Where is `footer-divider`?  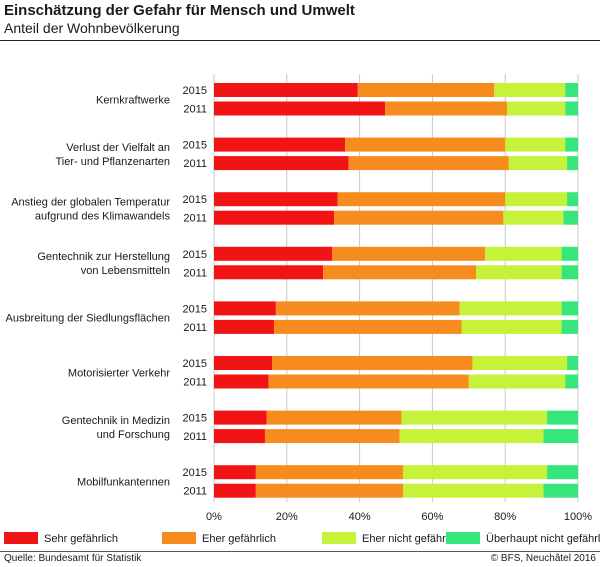
footer-divider is located at coordinates (300, 551).